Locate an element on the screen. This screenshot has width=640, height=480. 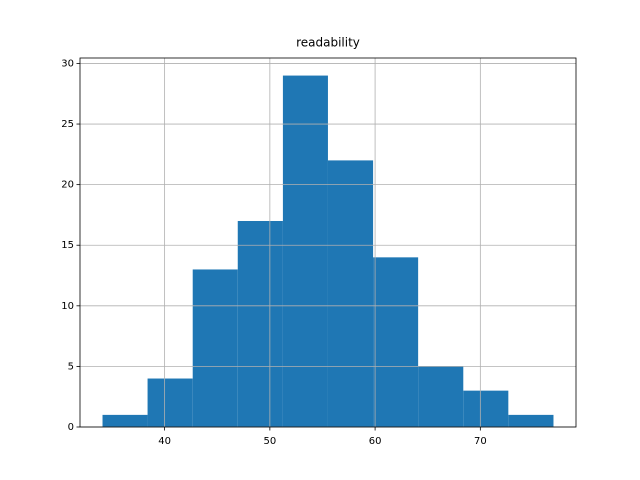
x-tick-label: 60 is located at coordinates (375, 441).